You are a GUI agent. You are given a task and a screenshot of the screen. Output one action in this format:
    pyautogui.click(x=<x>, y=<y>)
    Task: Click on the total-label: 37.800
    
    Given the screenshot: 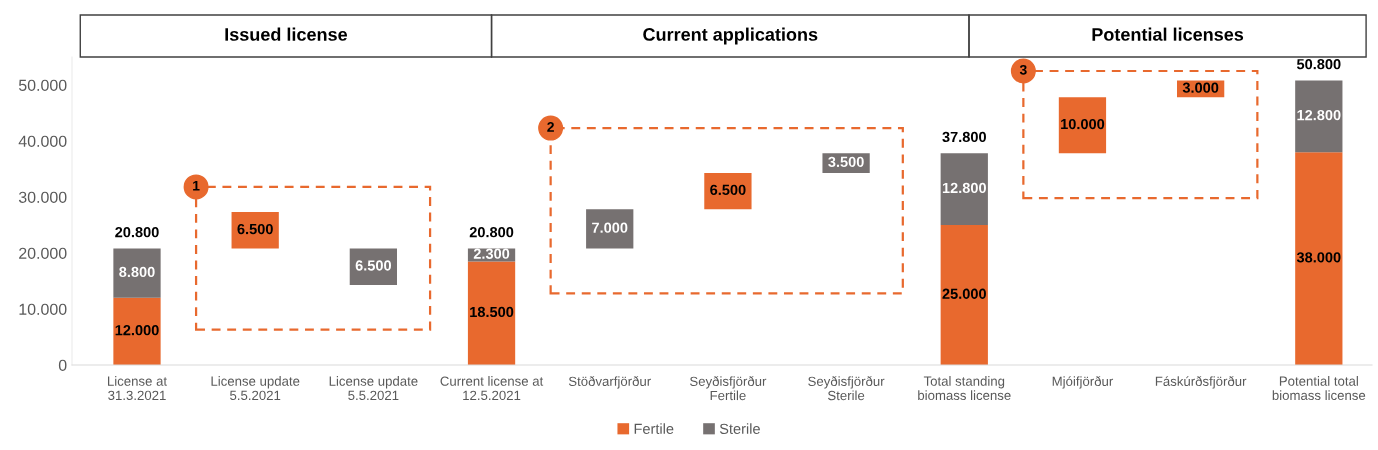 What is the action you would take?
    pyautogui.click(x=964, y=137)
    